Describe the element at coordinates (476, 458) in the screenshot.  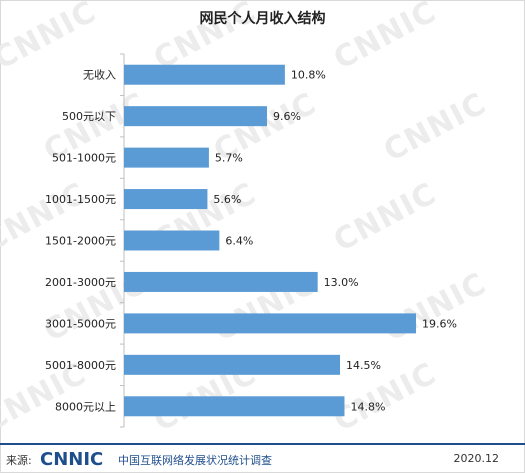
I see `report-date: 2020.12` at that location.